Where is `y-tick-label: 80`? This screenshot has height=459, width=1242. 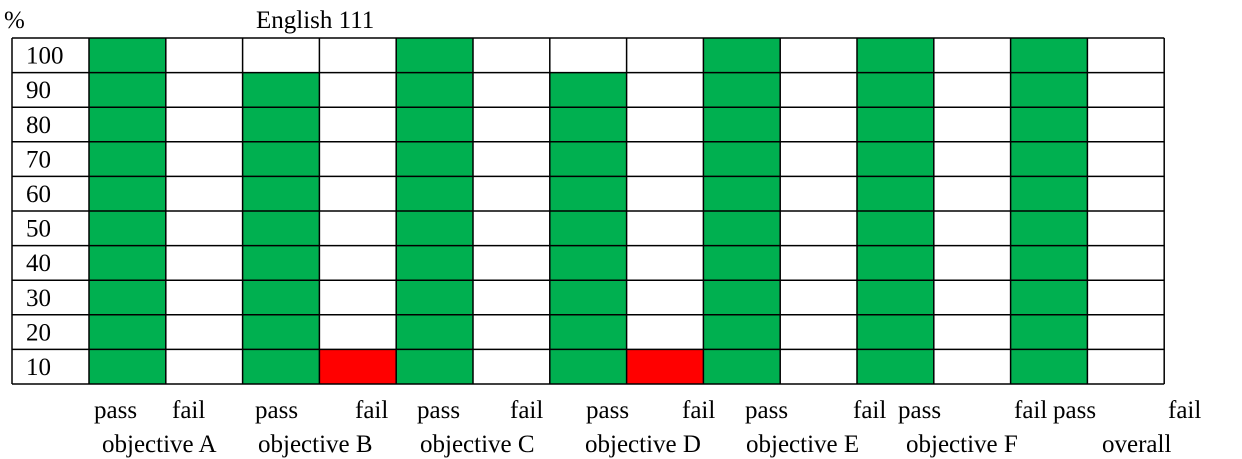
y-tick-label: 80 is located at coordinates (38, 125).